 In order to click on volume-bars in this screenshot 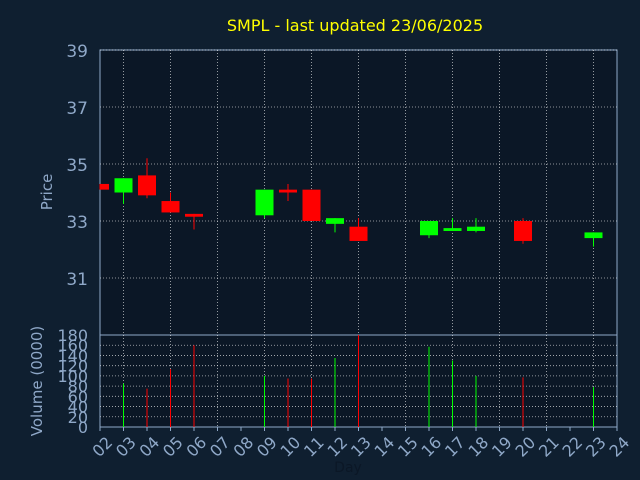, I will do `click(358, 381)`.